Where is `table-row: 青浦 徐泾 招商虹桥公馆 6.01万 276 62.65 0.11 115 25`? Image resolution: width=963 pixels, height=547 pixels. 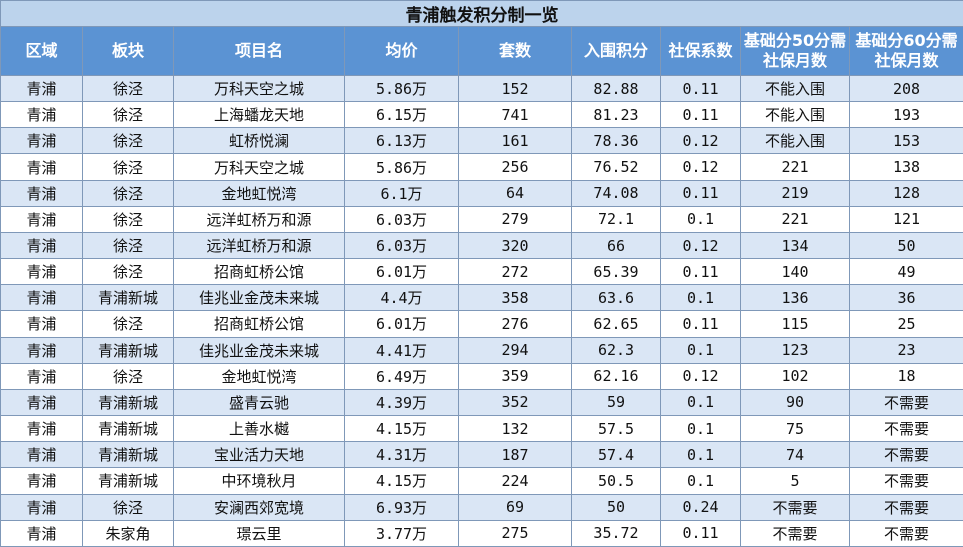 table-row: 青浦 徐泾 招商虹桥公馆 6.01万 276 62.65 0.11 115 25 is located at coordinates (481, 324).